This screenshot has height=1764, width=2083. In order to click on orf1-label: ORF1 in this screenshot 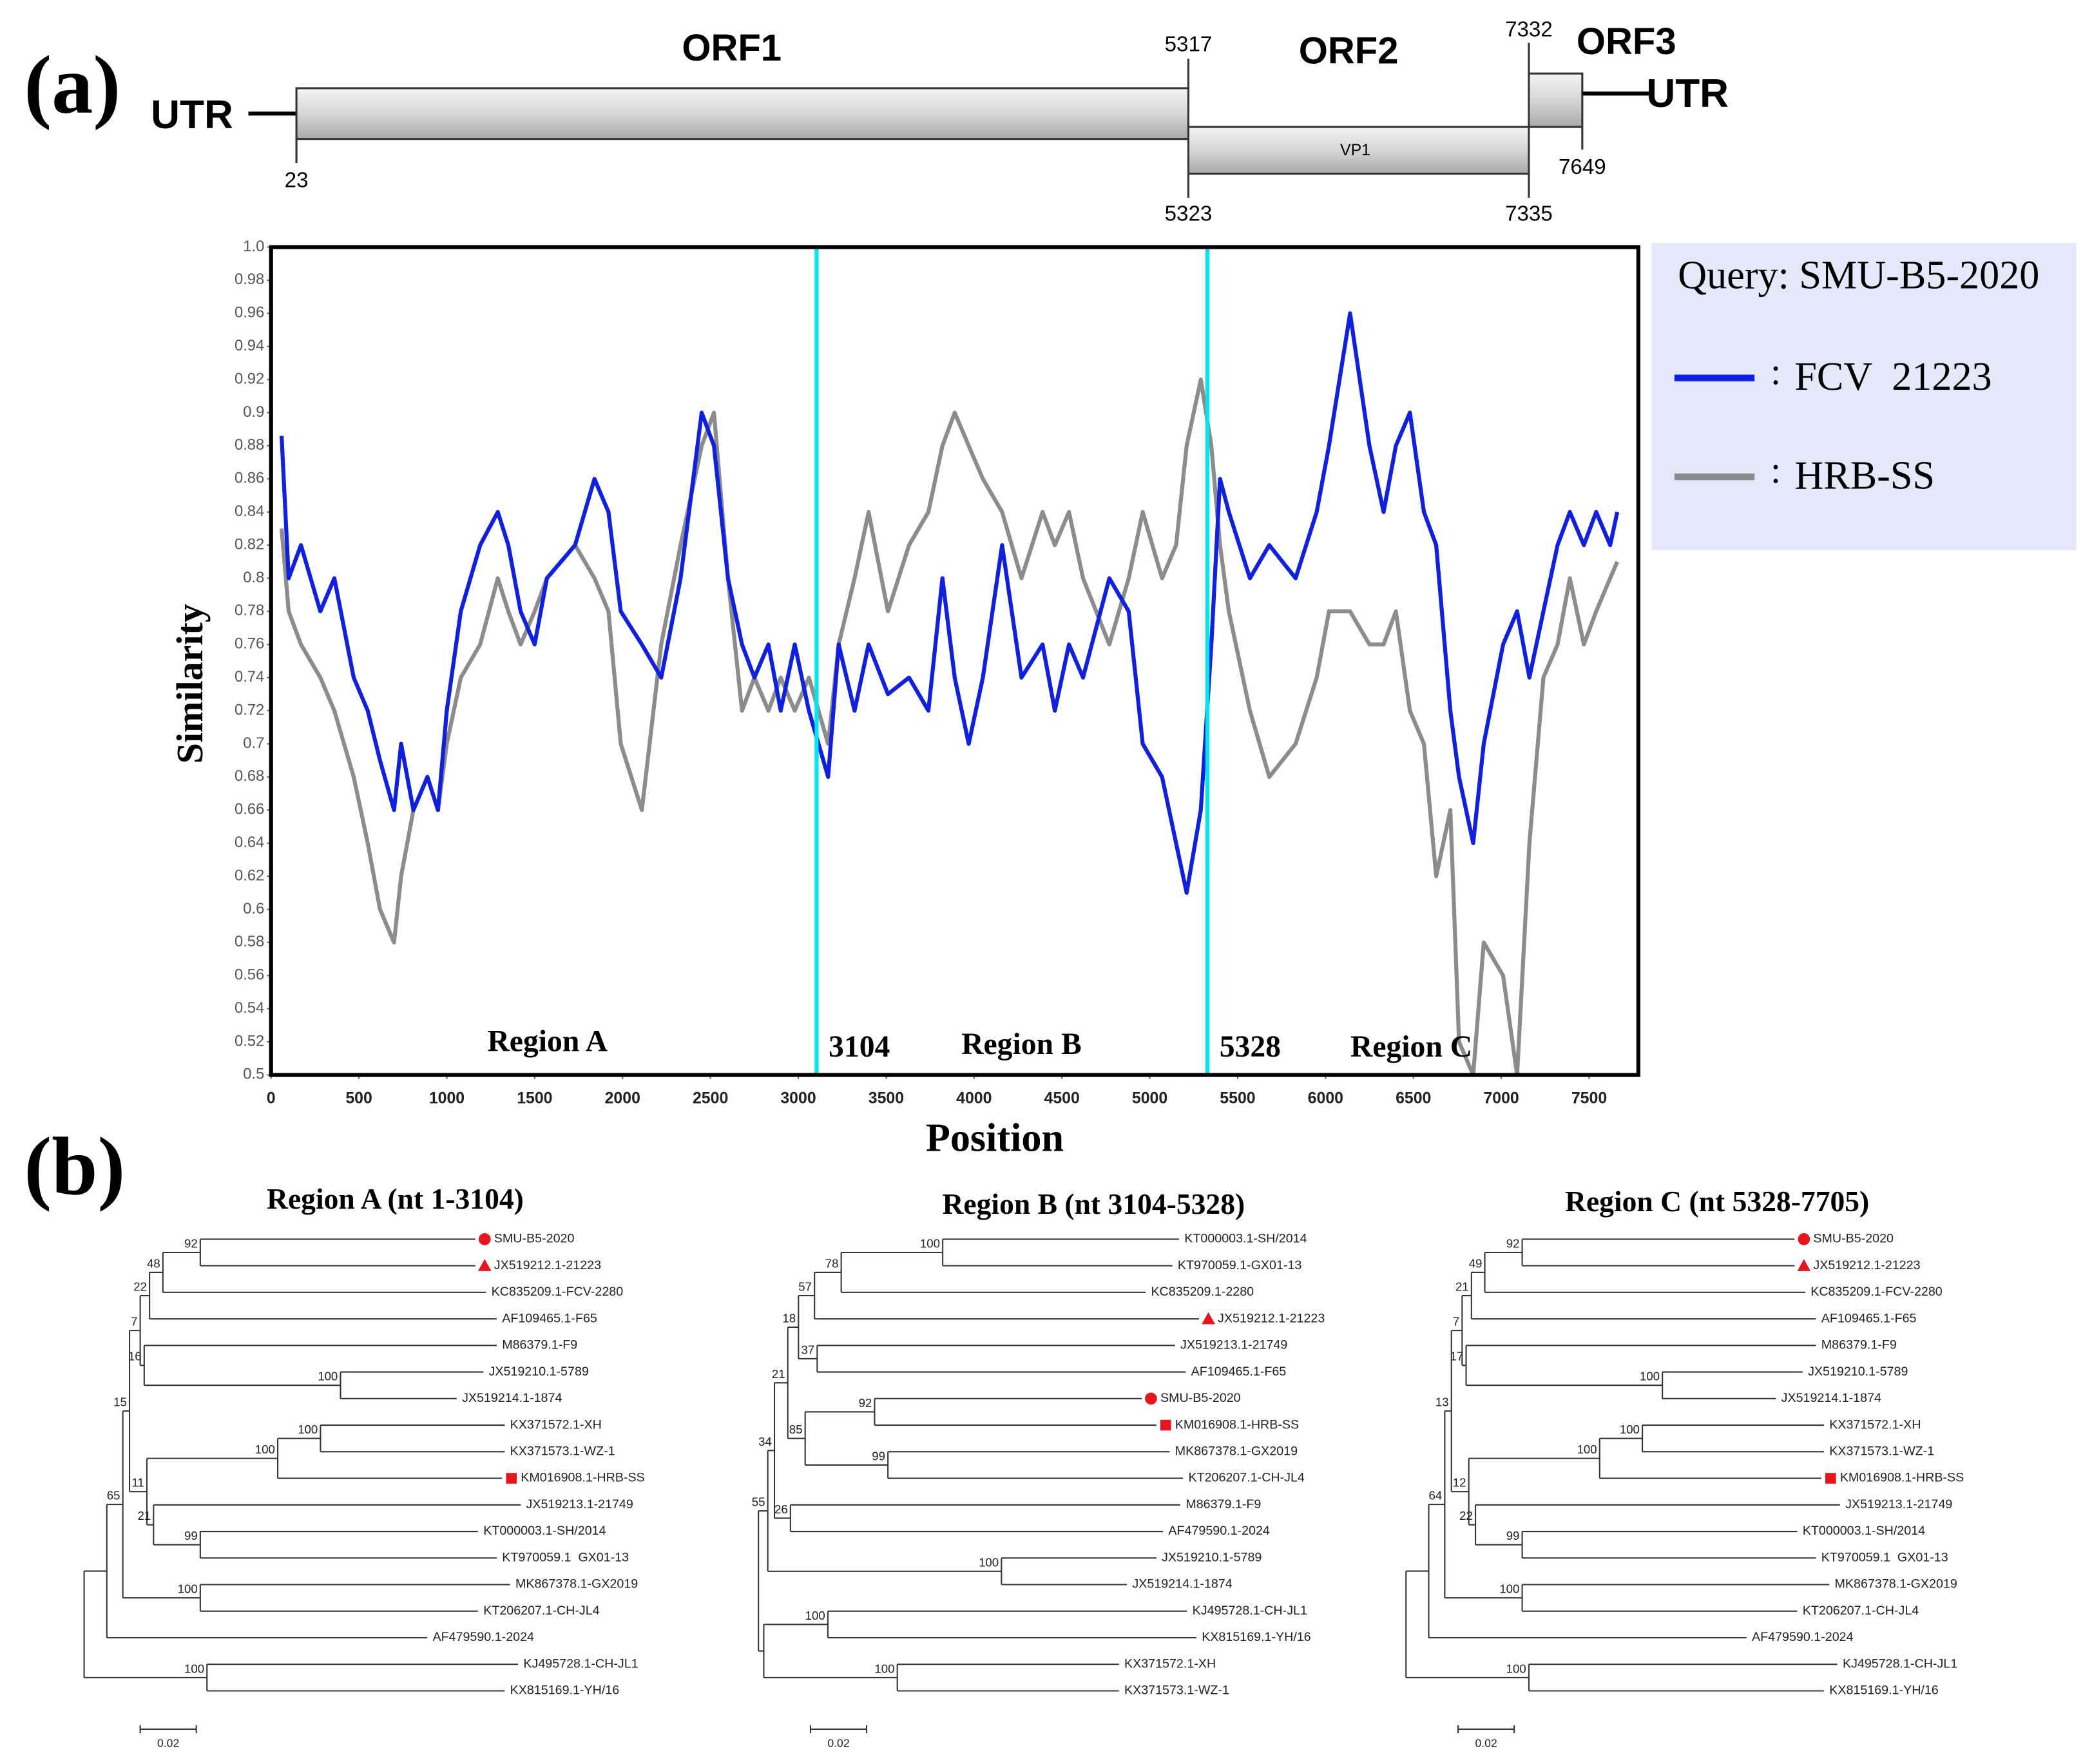, I will do `click(732, 48)`.